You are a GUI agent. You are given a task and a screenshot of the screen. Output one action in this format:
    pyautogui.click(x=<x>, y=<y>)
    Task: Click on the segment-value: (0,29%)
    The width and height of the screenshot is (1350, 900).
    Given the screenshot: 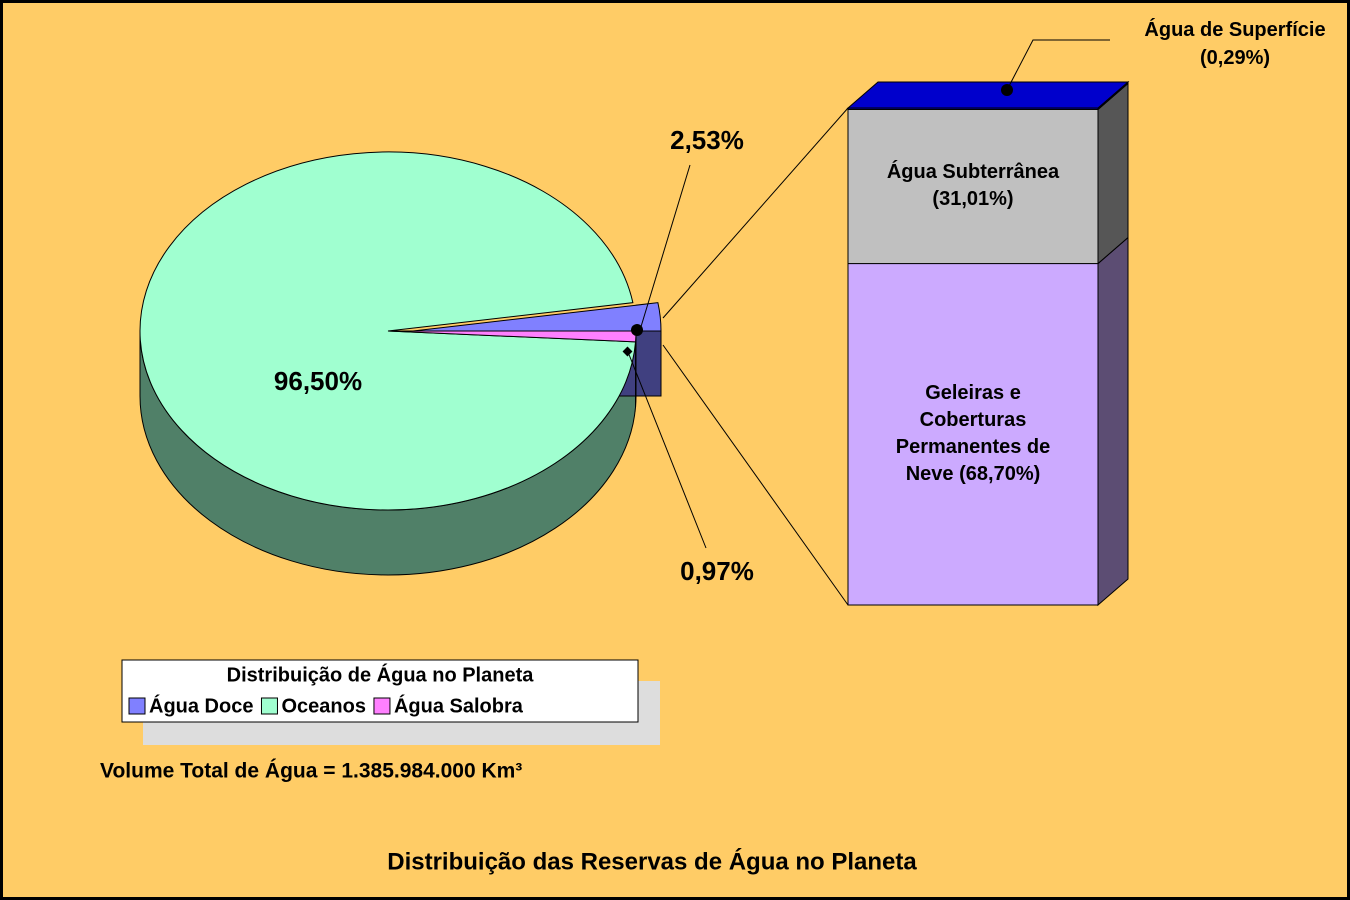 What is the action you would take?
    pyautogui.click(x=1235, y=58)
    